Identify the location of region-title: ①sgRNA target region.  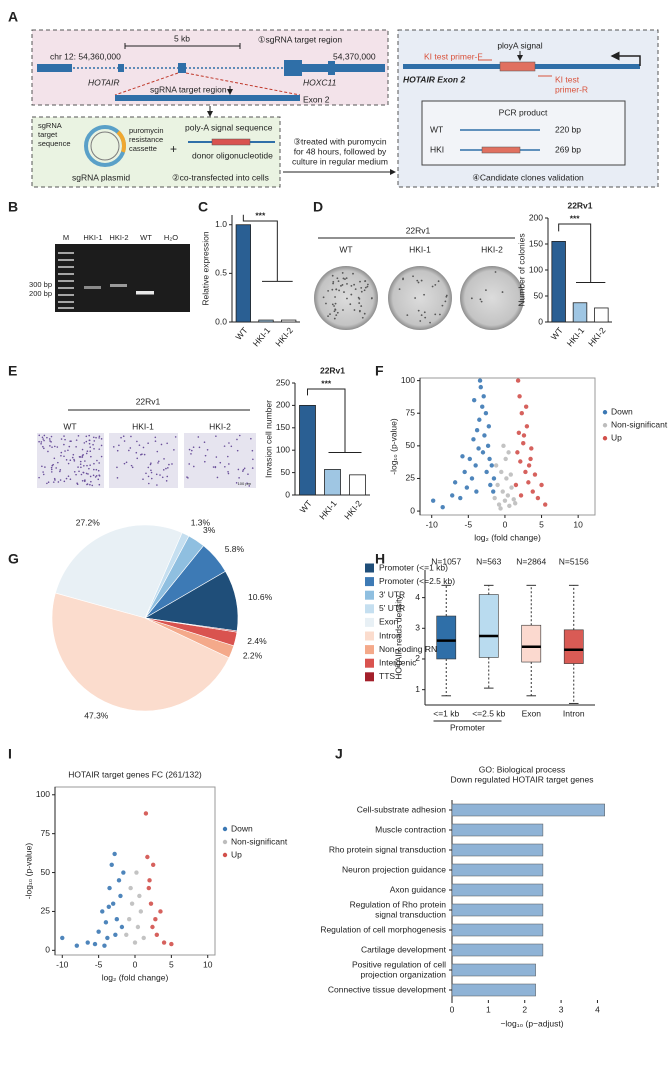
(300, 39).